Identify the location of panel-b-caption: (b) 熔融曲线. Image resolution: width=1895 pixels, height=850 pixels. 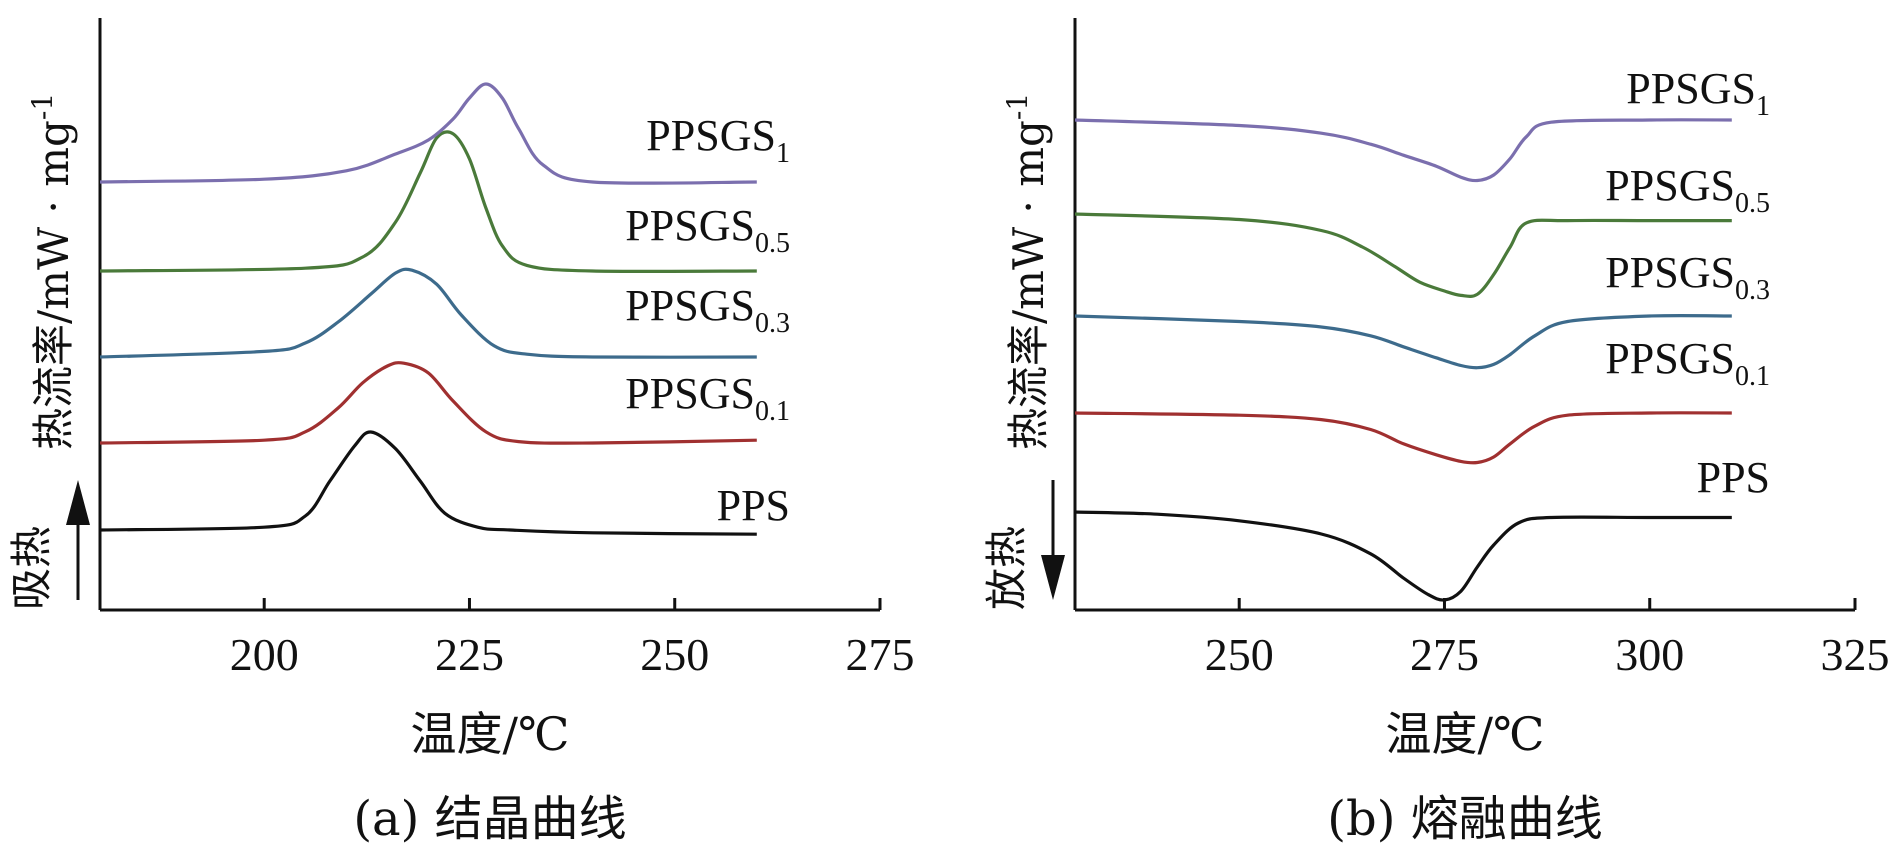
(1464, 819).